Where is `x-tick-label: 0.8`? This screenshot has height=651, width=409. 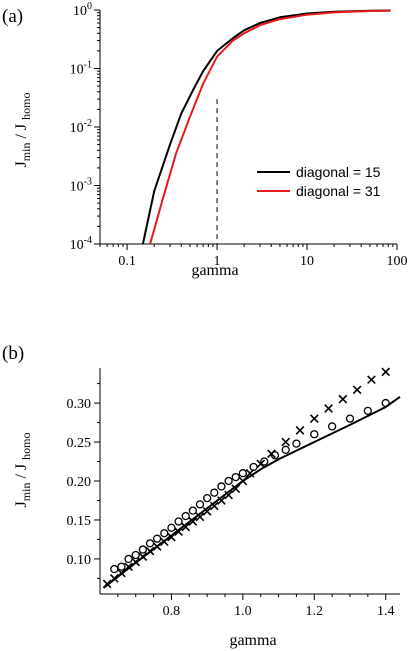
x-tick-label: 0.8 is located at coordinates (172, 611).